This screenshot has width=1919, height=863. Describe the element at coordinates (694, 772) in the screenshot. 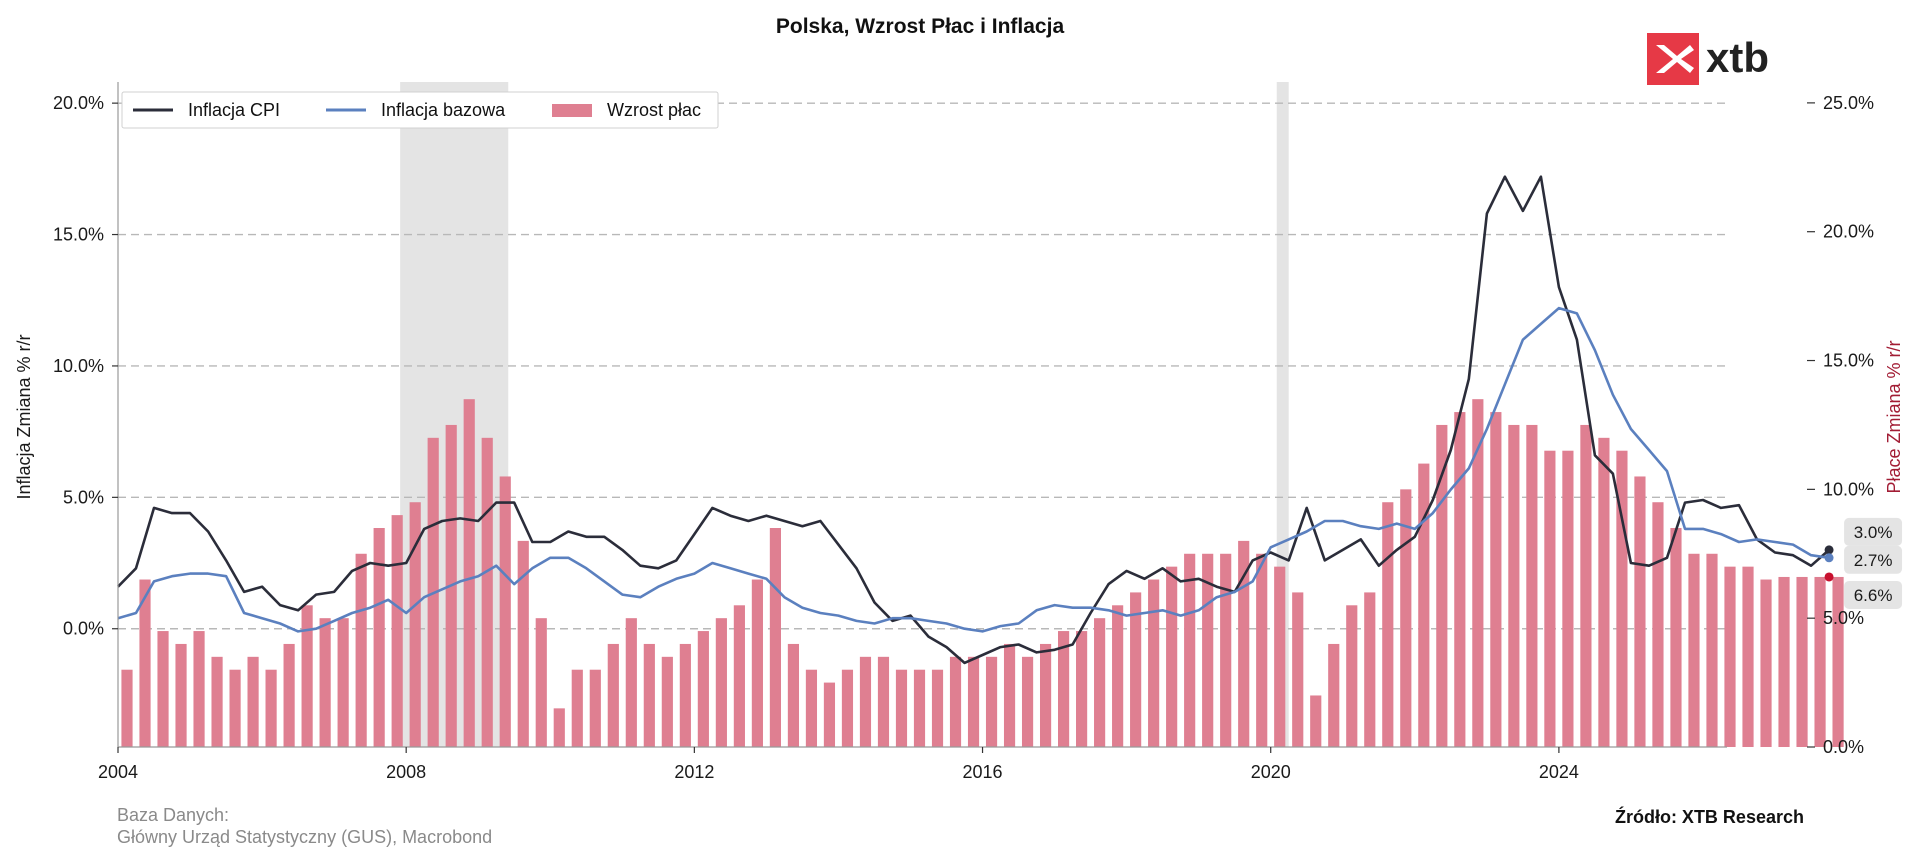

I see `x-tick-label: 2012` at that location.